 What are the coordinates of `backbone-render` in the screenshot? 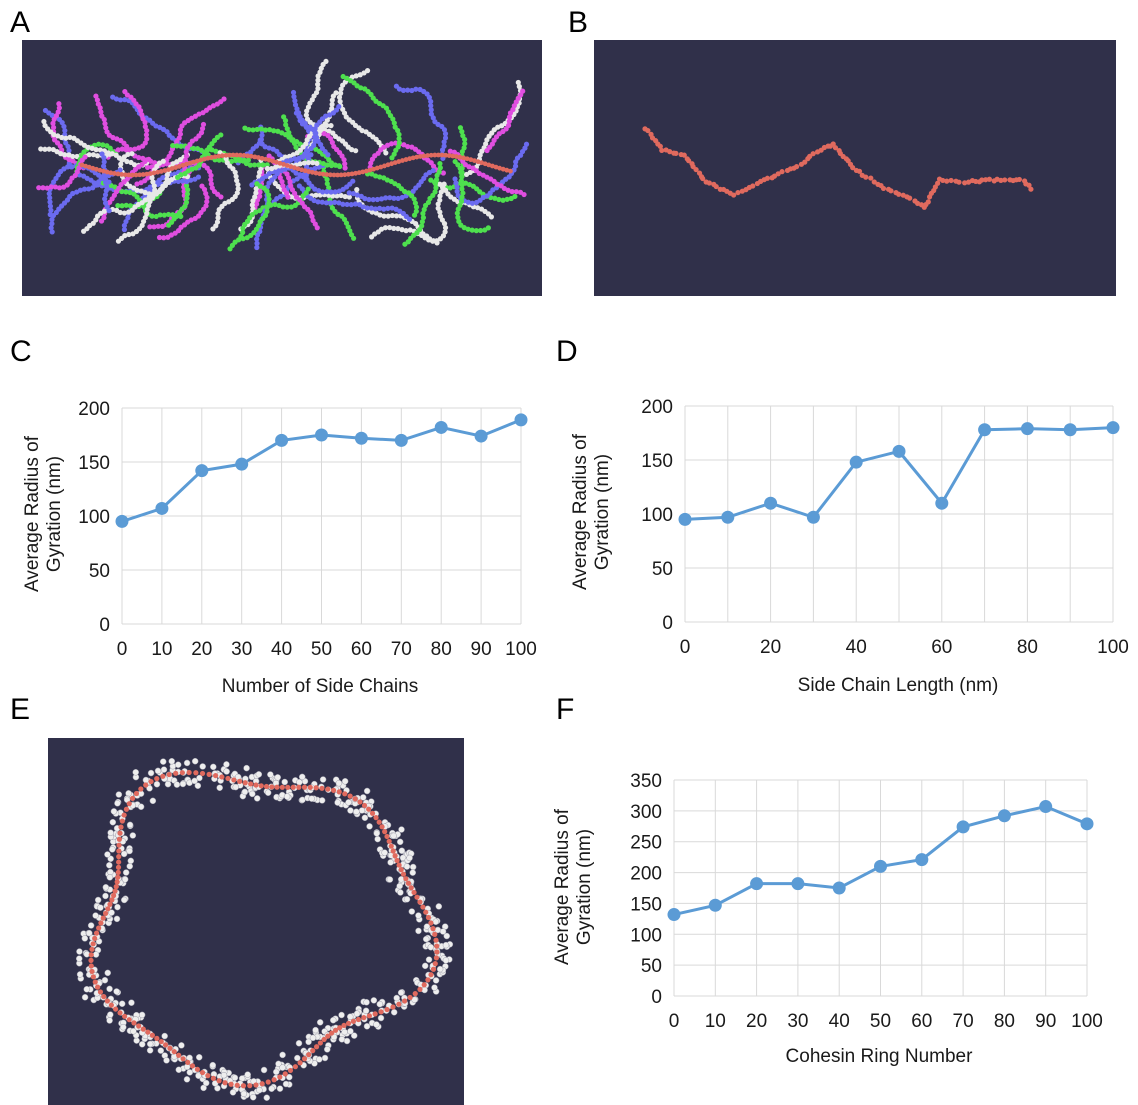 It's located at (838, 168).